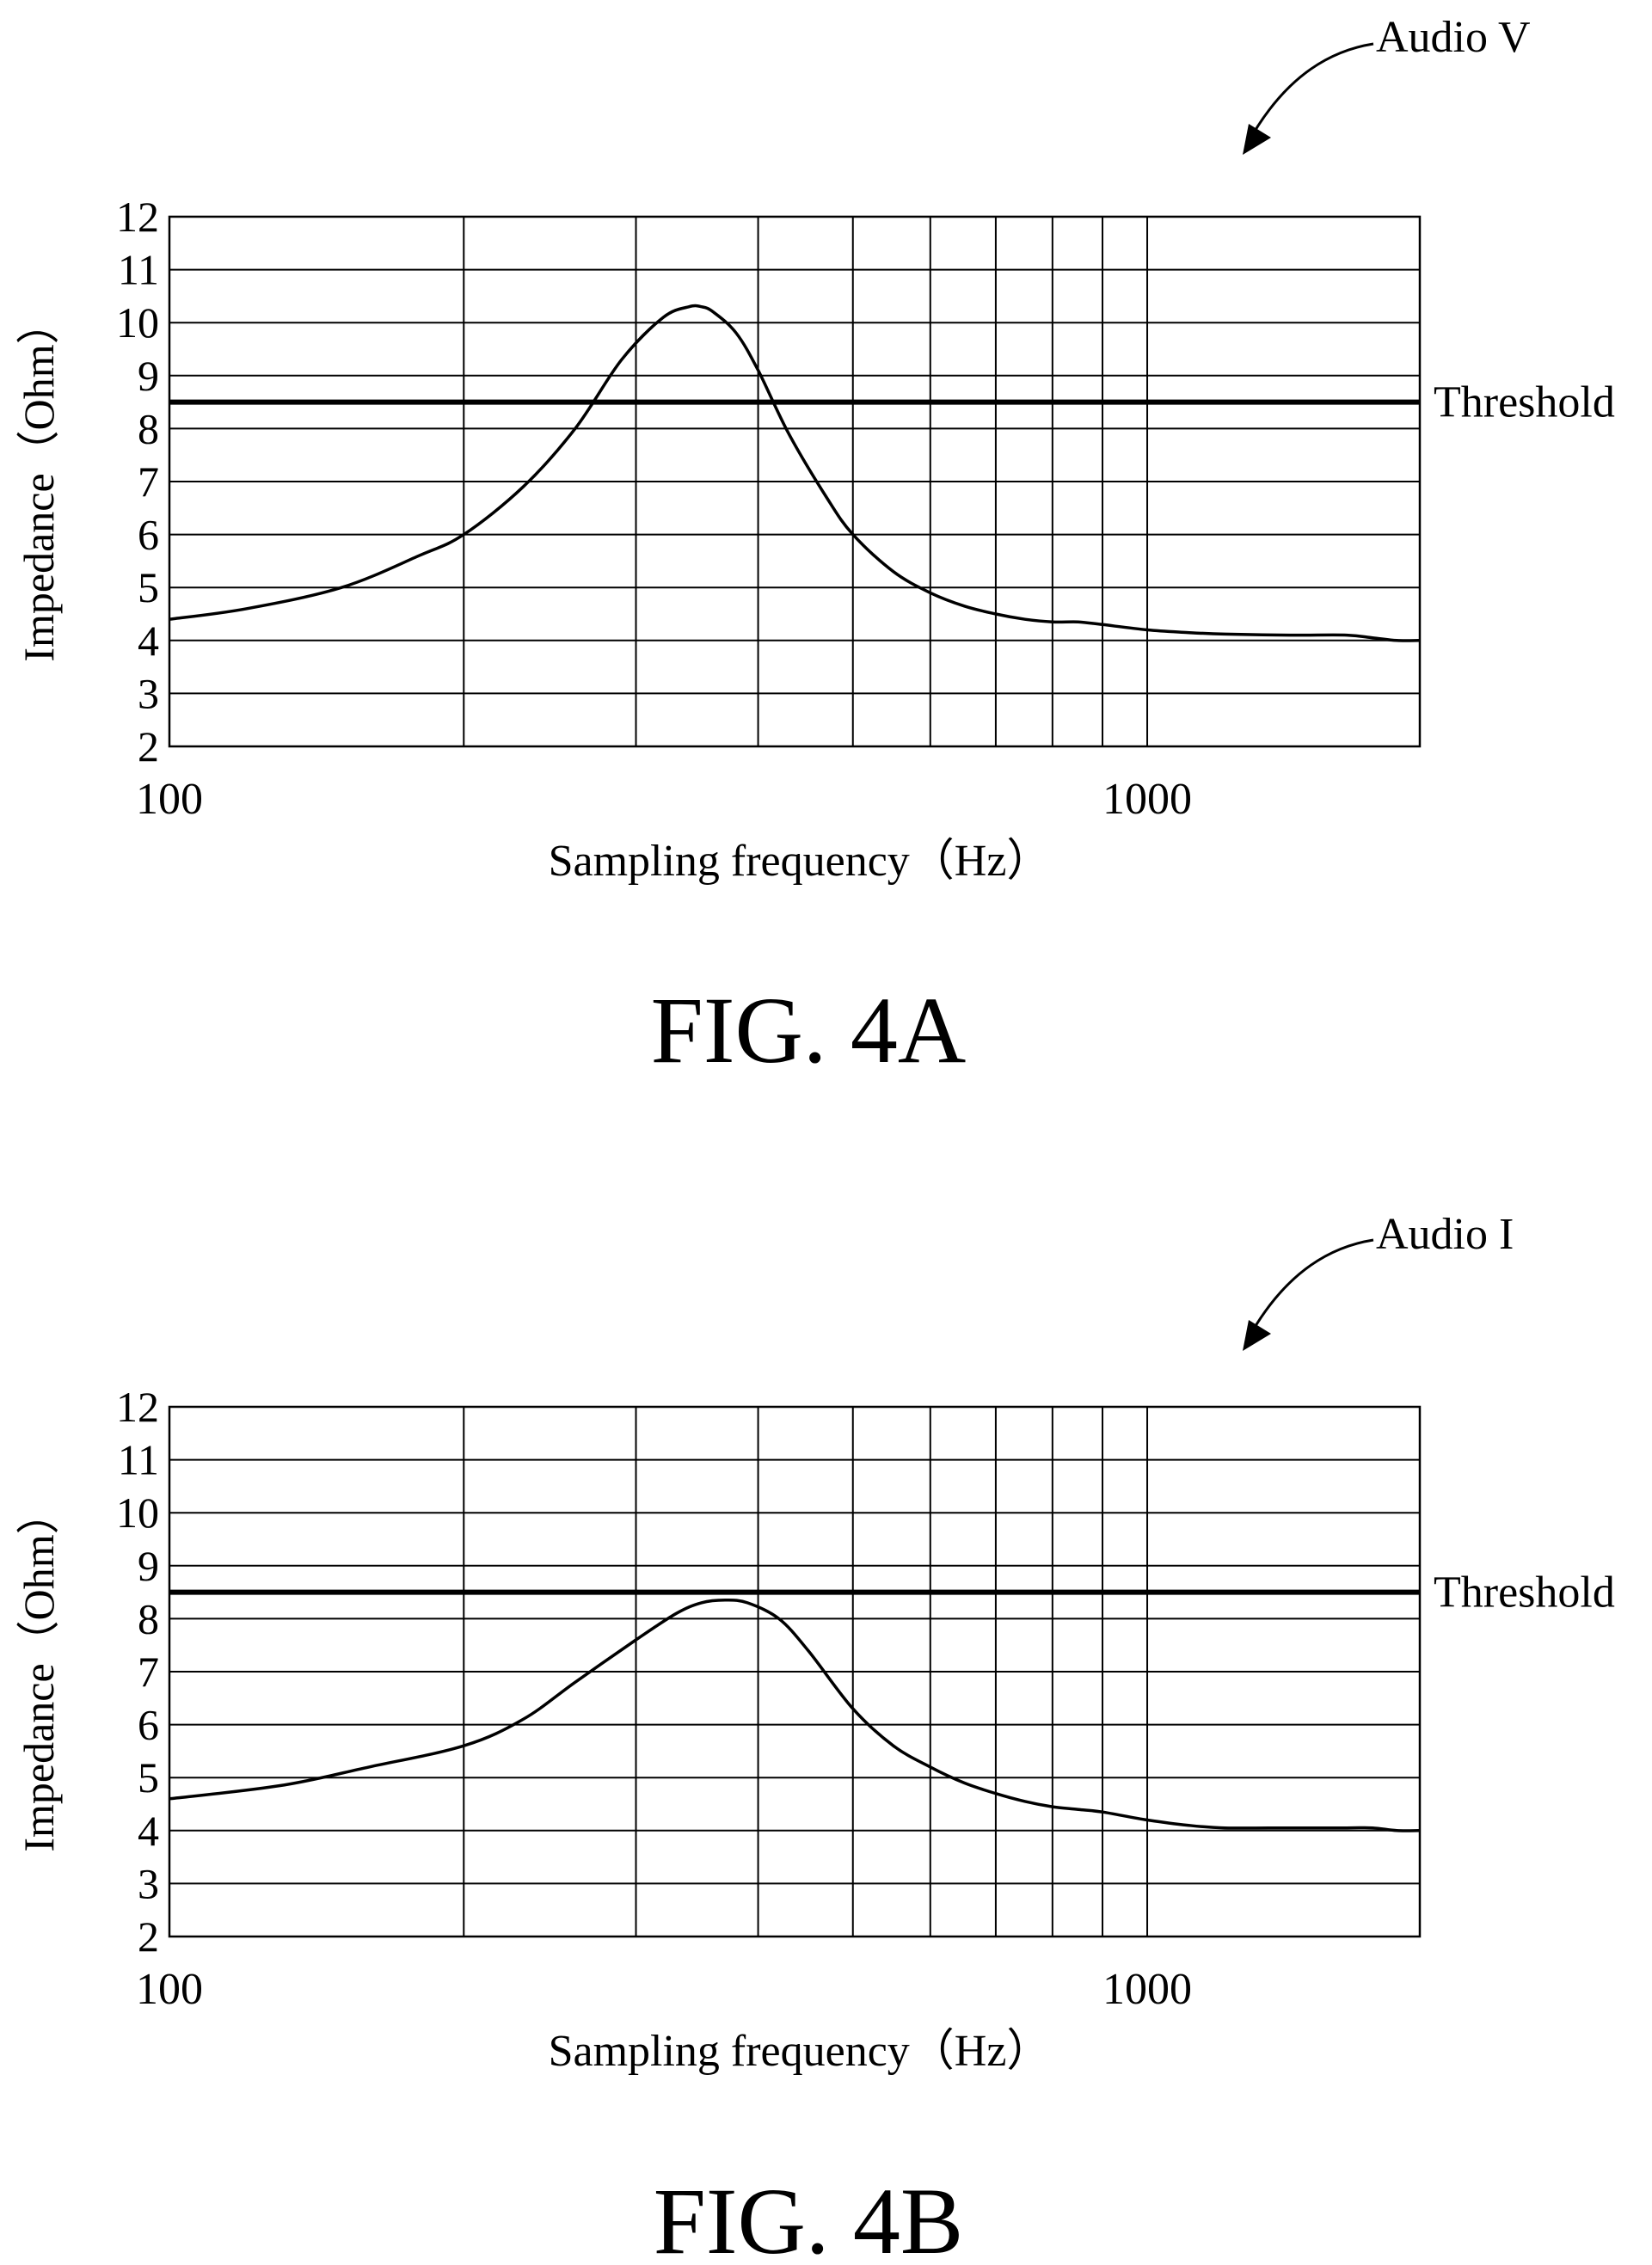  Describe the element at coordinates (1453, 37) in the screenshot. I see `callout-label: Audio V` at that location.